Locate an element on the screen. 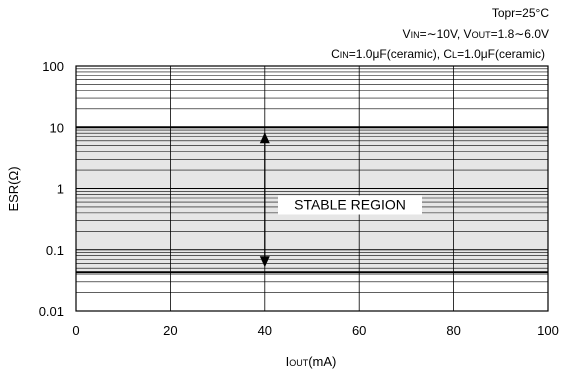 This screenshot has height=372, width=561. y-tick-label: 100 is located at coordinates (53, 66).